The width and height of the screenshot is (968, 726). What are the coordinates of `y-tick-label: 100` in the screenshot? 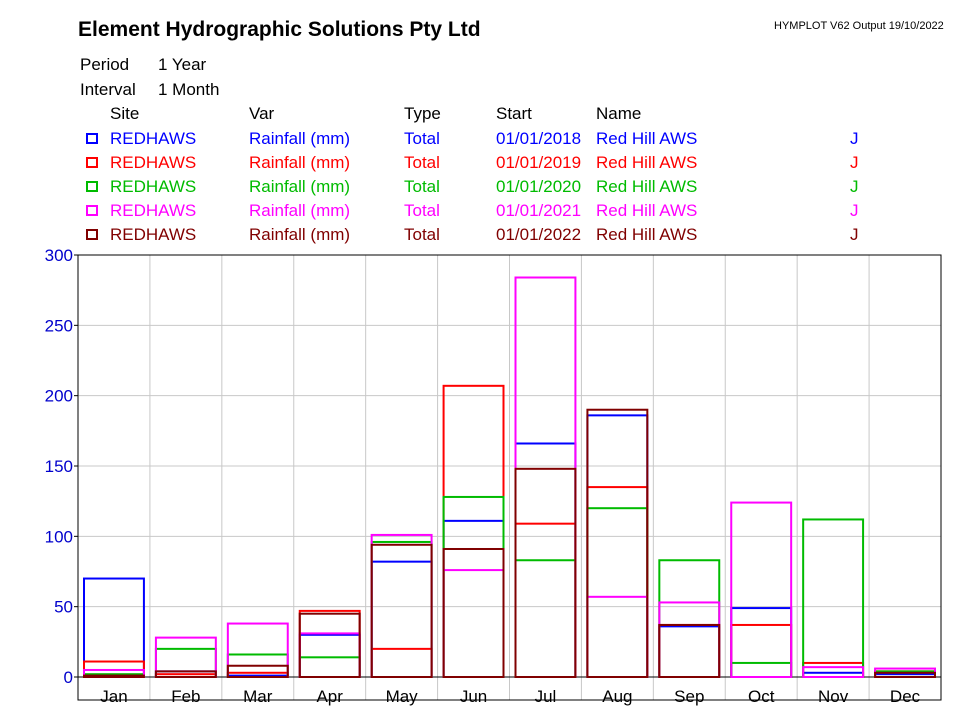 It's located at (59, 536).